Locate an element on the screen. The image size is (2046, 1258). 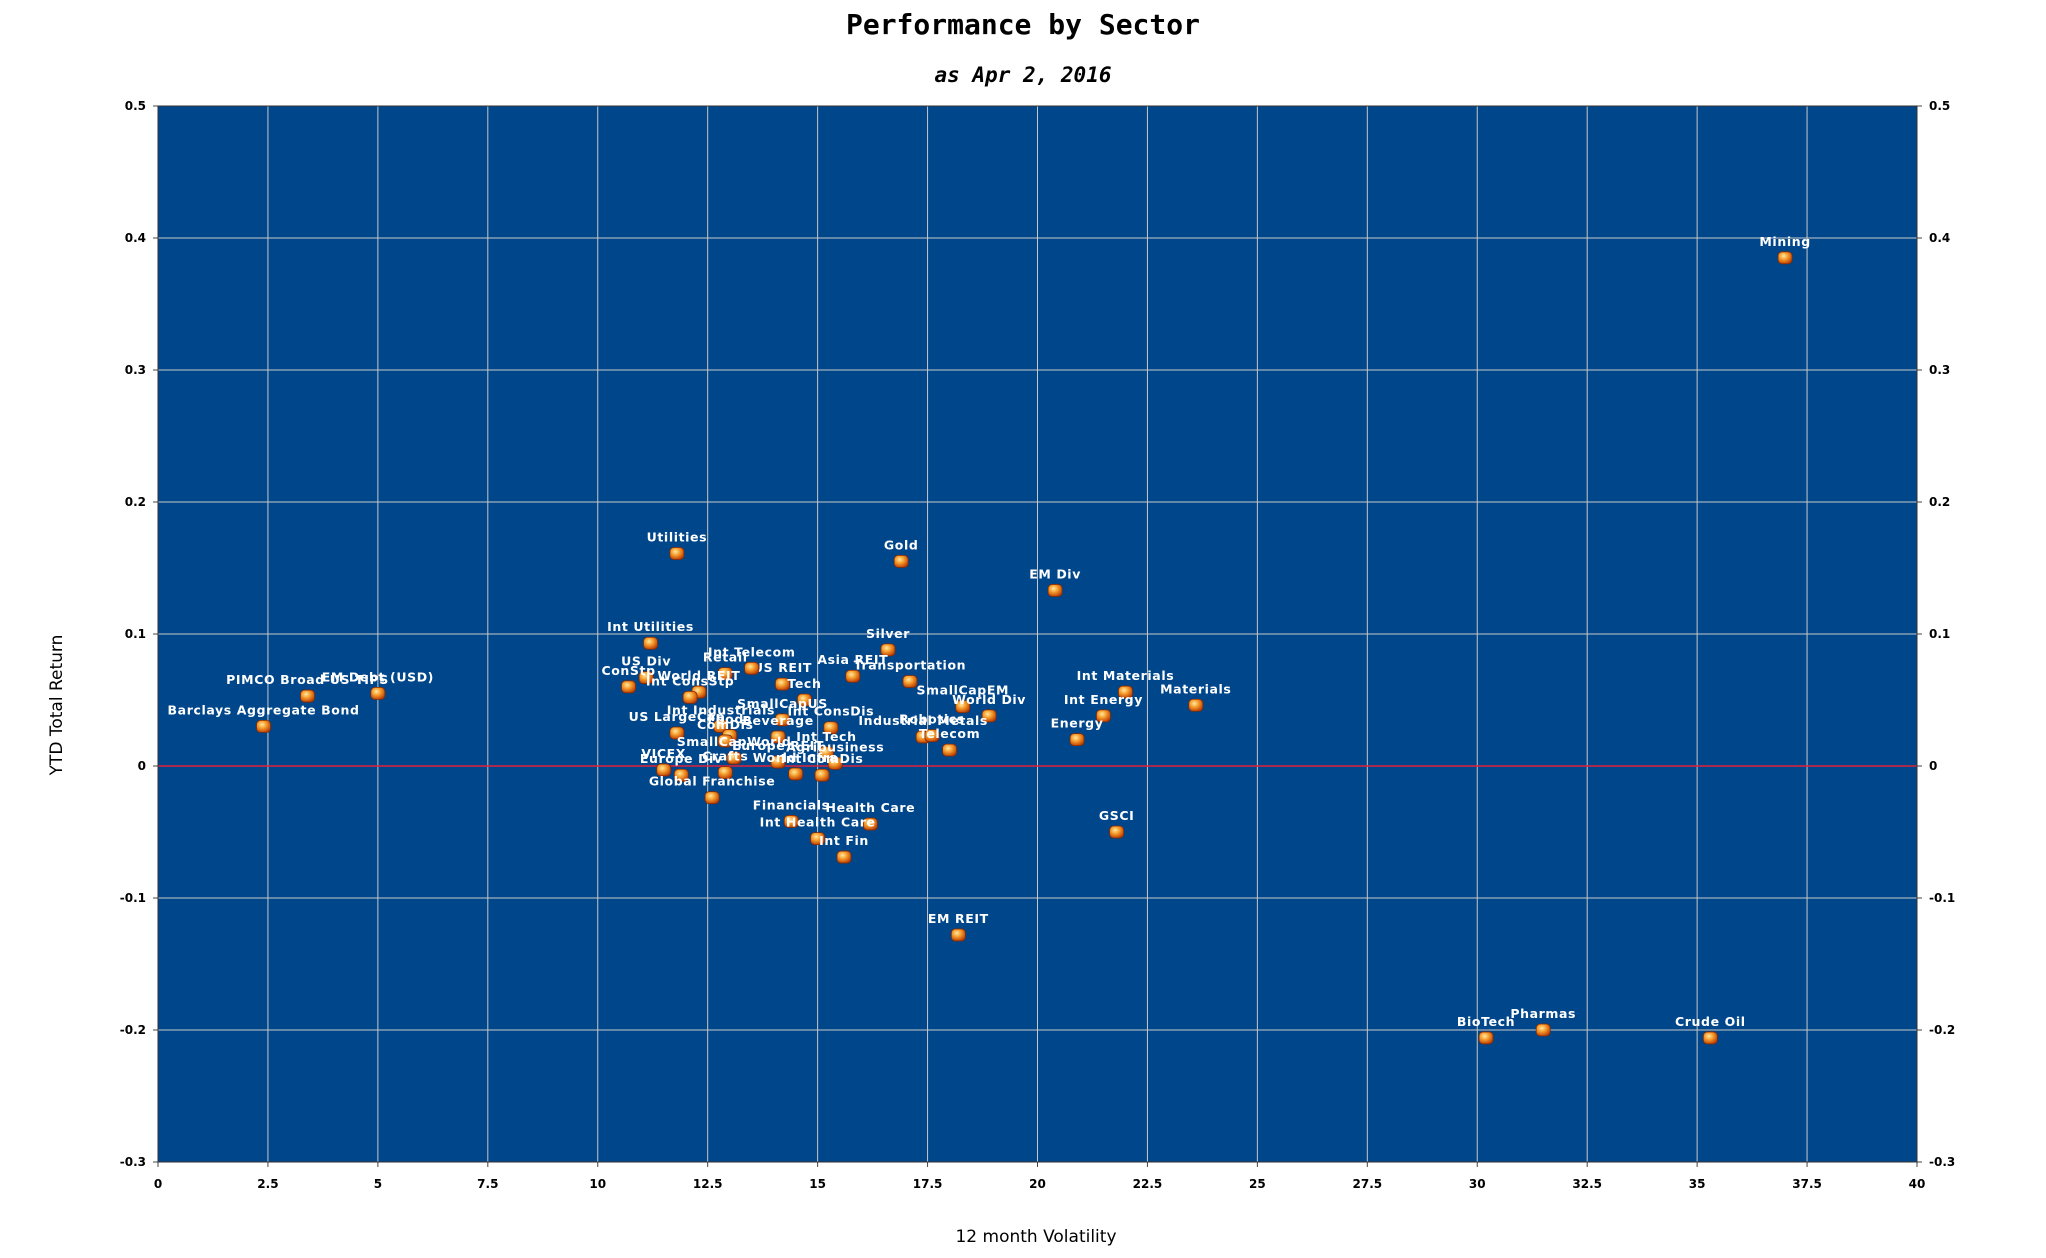
data-point: Int Utilities is located at coordinates (650, 634).